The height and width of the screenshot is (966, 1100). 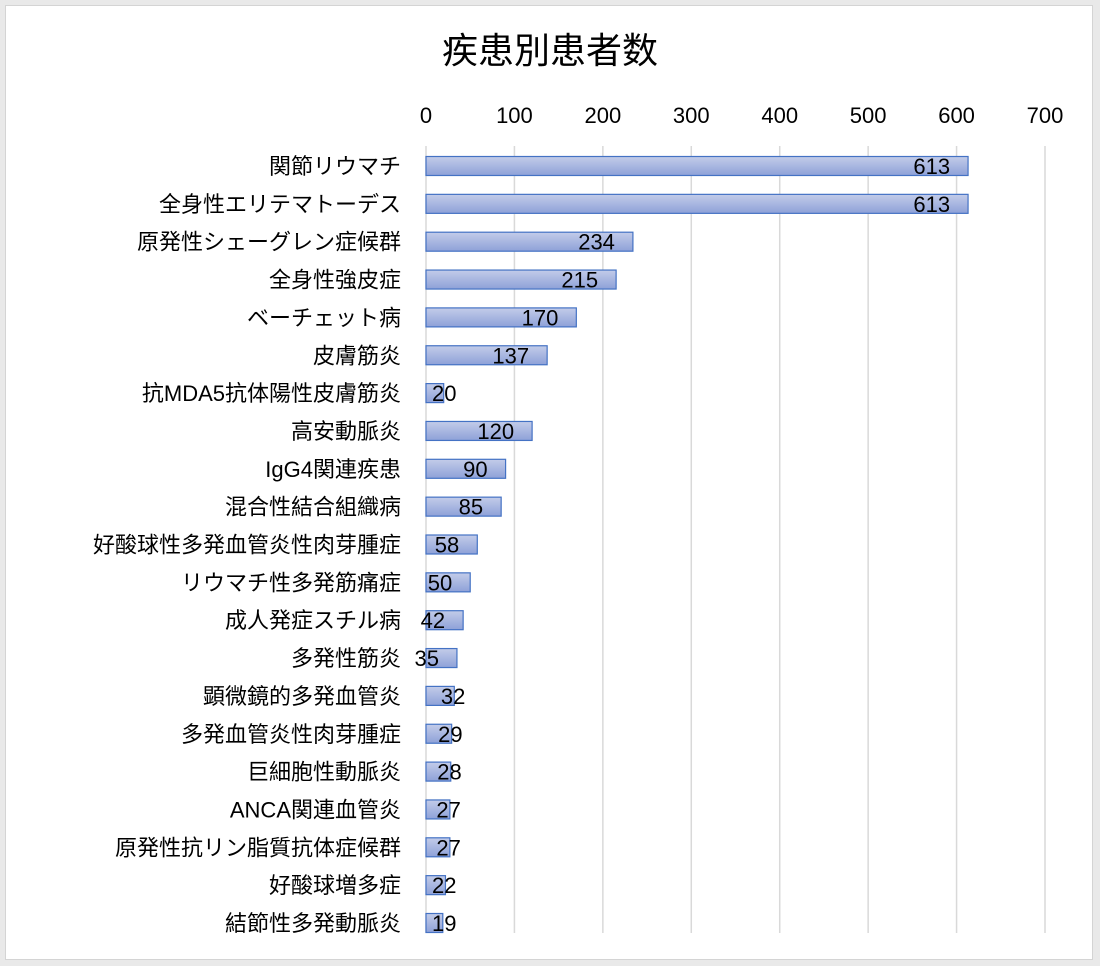 What do you see at coordinates (426, 658) in the screenshot?
I see `data-label: 35` at bounding box center [426, 658].